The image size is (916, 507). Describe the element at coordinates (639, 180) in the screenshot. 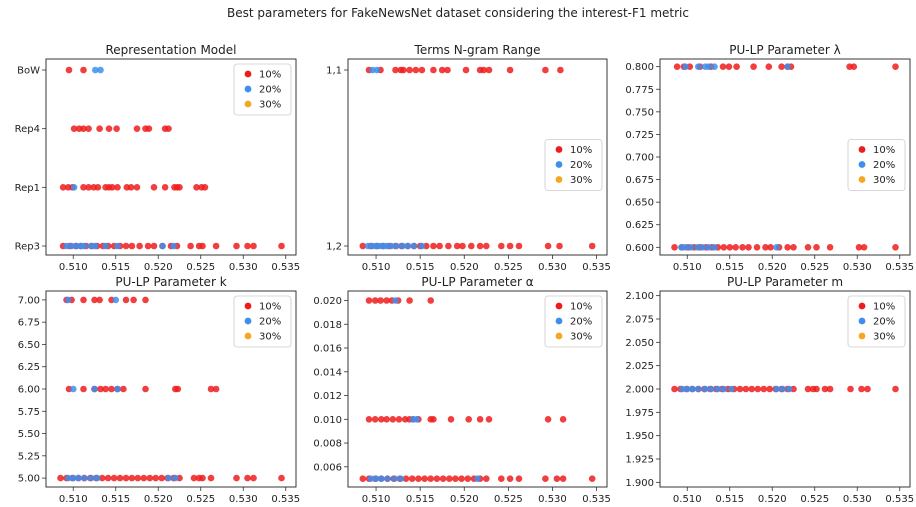

I see `y-tick-label: 0.675` at that location.